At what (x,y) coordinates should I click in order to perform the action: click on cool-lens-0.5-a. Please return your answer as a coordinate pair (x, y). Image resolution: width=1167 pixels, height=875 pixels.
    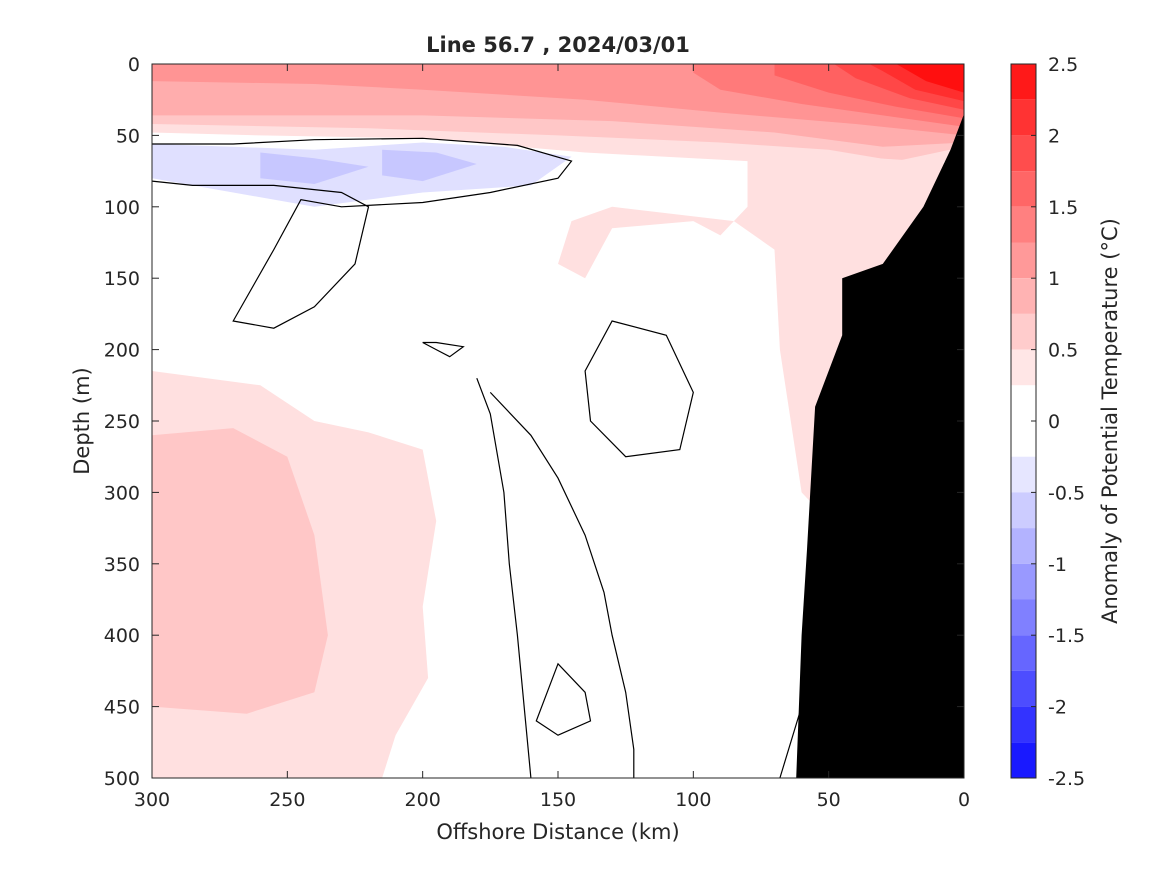
    Looking at the image, I should click on (314, 168).